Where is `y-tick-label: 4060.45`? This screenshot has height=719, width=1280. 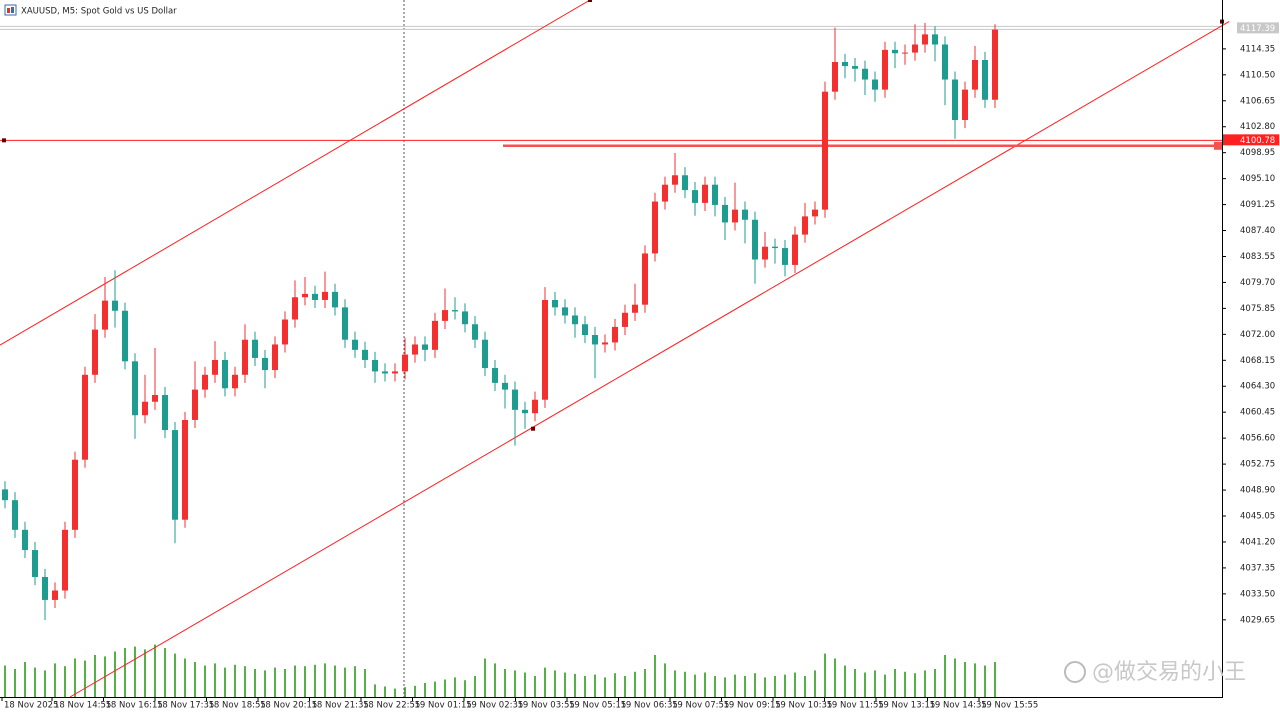
y-tick-label: 4060.45 is located at coordinates (1257, 413).